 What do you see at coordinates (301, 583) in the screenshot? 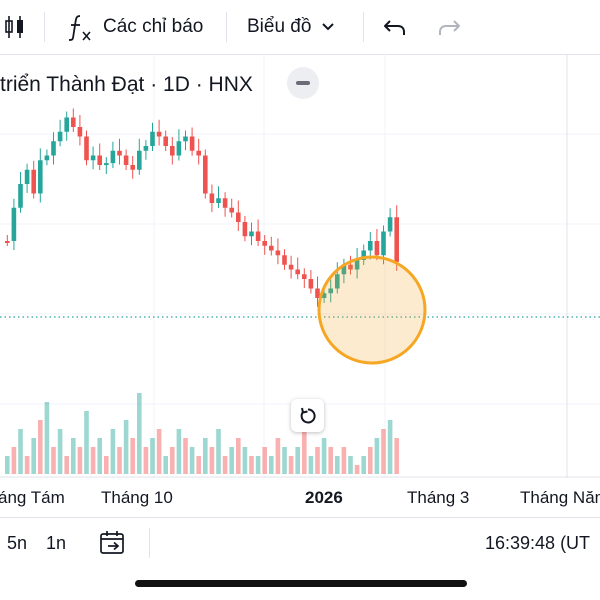
I see `home-indicator` at bounding box center [301, 583].